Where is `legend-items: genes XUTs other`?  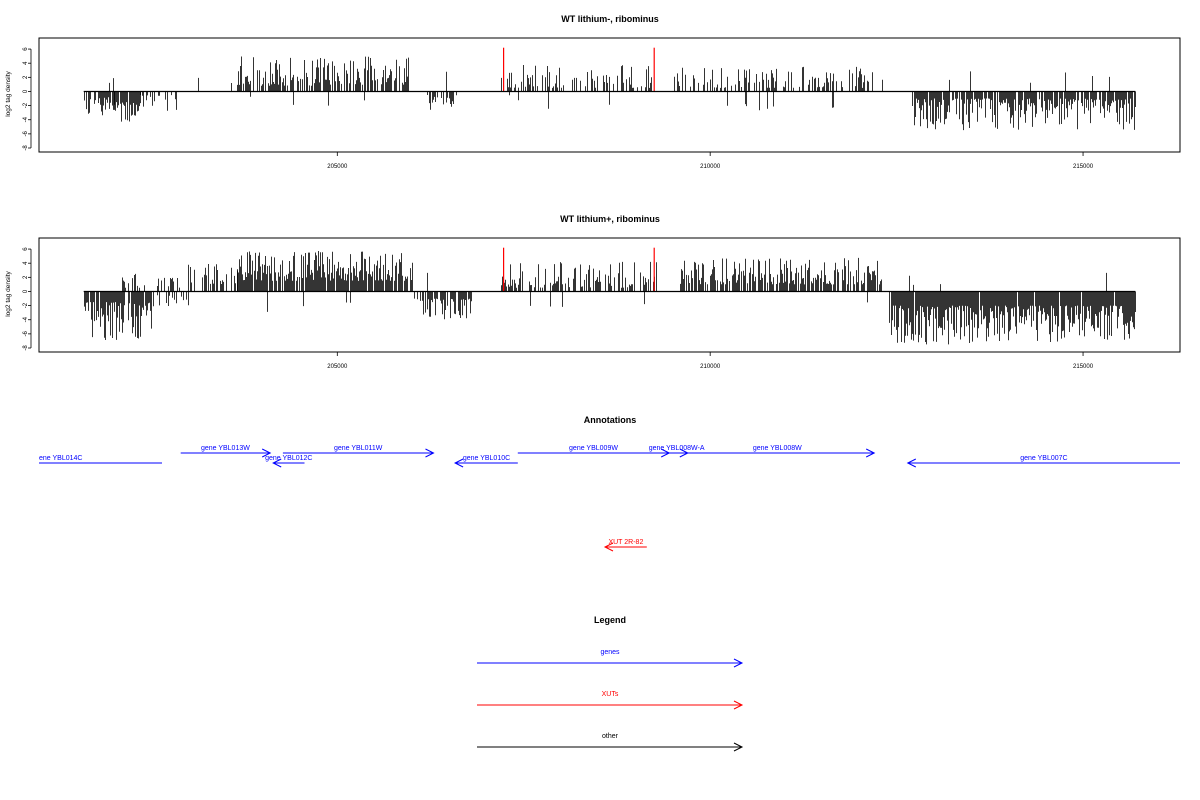 legend-items: genes XUTs other is located at coordinates (610, 700).